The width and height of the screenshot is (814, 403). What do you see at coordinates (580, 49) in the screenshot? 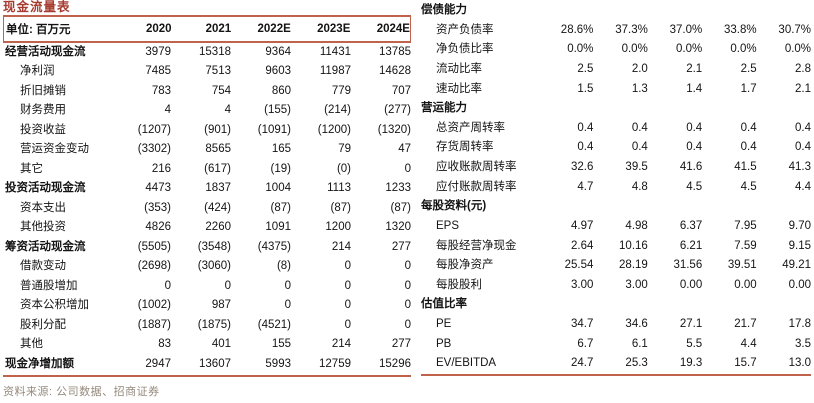
I see `cell-value: 0.0%` at bounding box center [580, 49].